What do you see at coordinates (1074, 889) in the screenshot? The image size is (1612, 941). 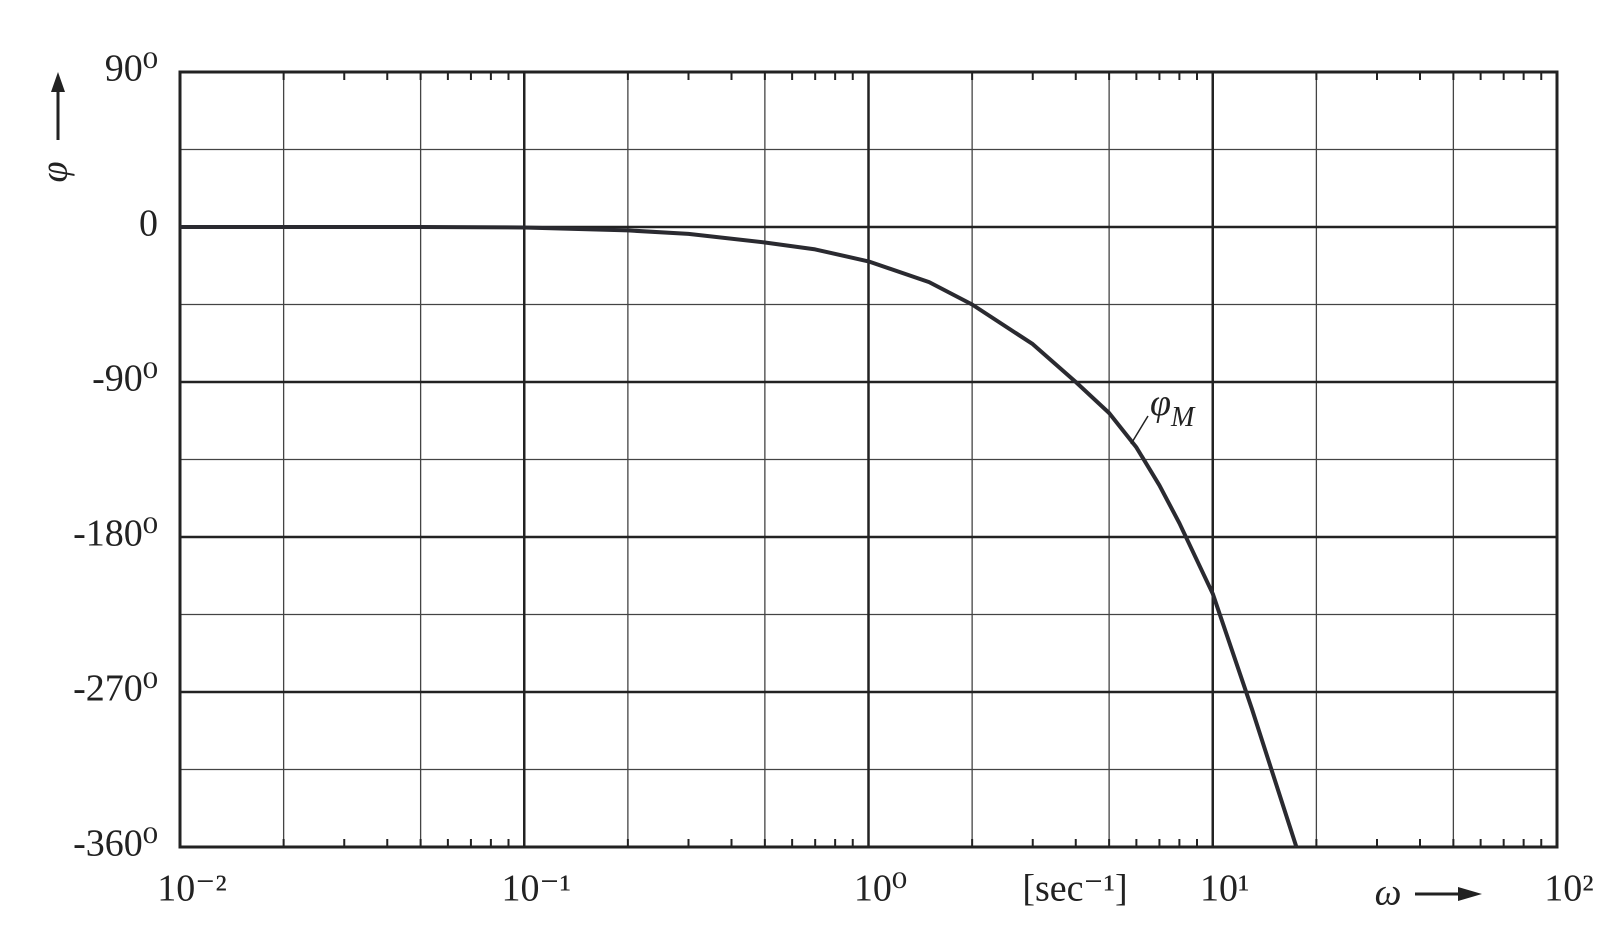 I see `x-unit: [sec⁻¹]` at bounding box center [1074, 889].